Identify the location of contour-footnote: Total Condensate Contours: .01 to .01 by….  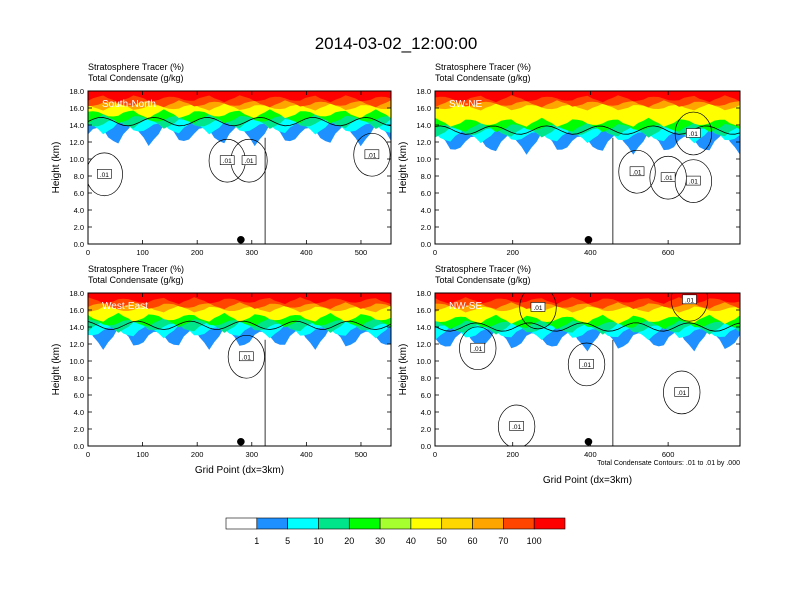
(668, 463).